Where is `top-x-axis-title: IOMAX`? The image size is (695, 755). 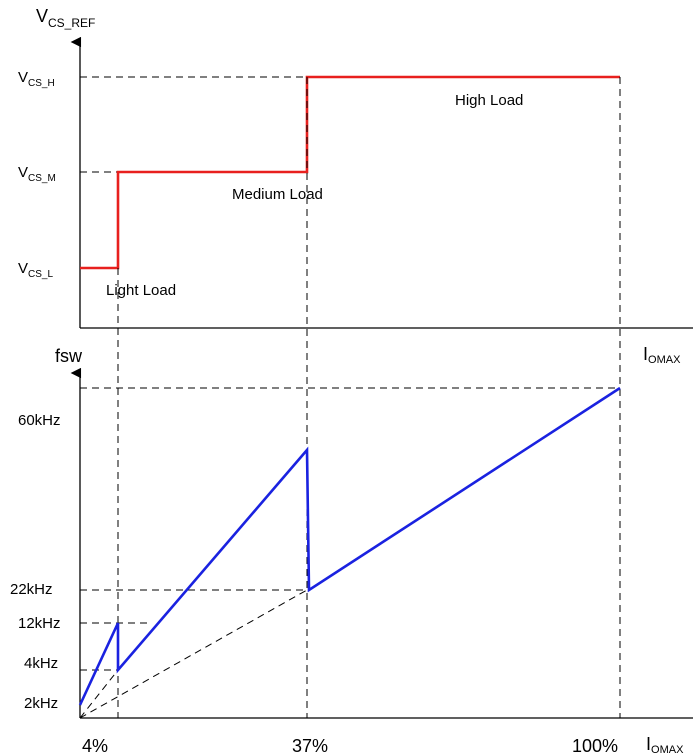 top-x-axis-title: IOMAX is located at coordinates (662, 355).